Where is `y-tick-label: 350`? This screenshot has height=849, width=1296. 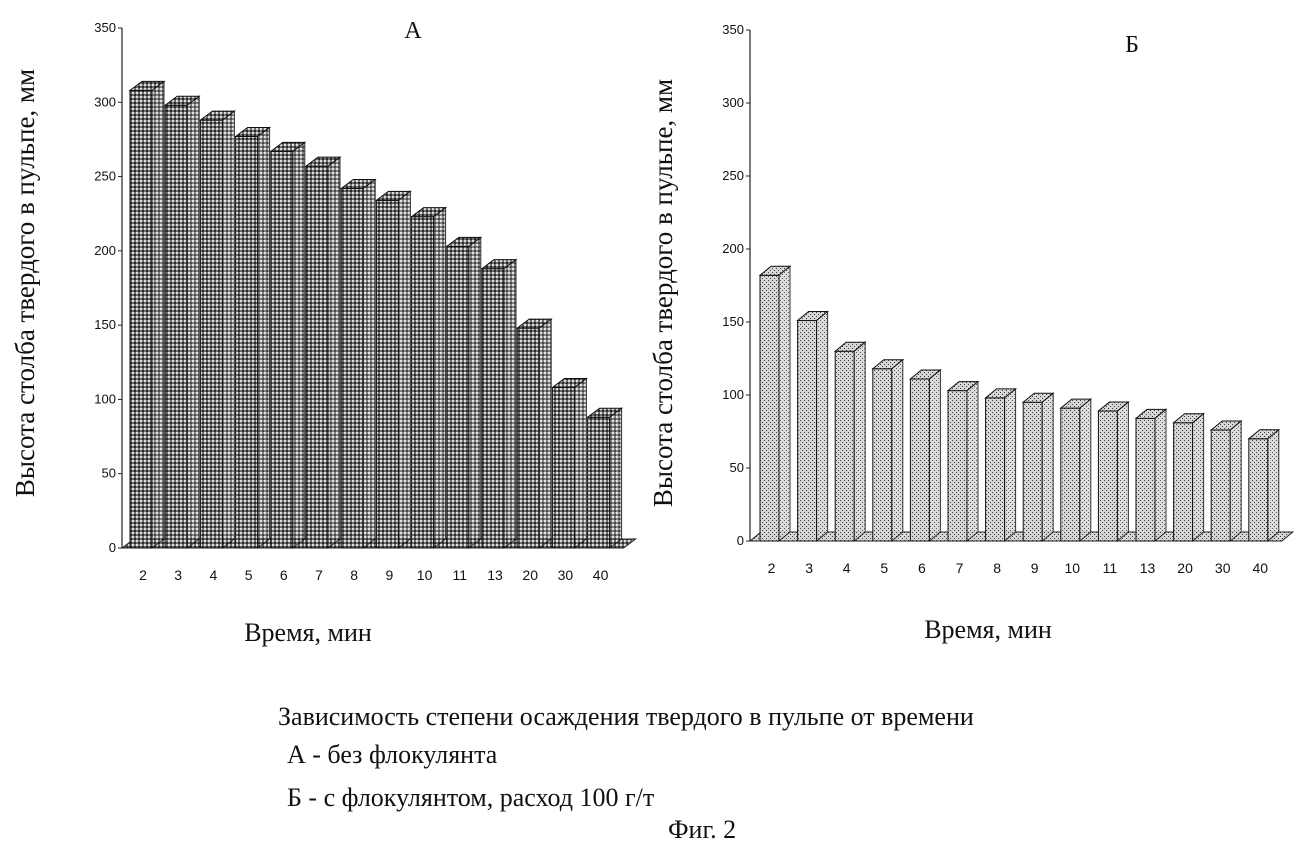
y-tick-label: 350 is located at coordinates (733, 29).